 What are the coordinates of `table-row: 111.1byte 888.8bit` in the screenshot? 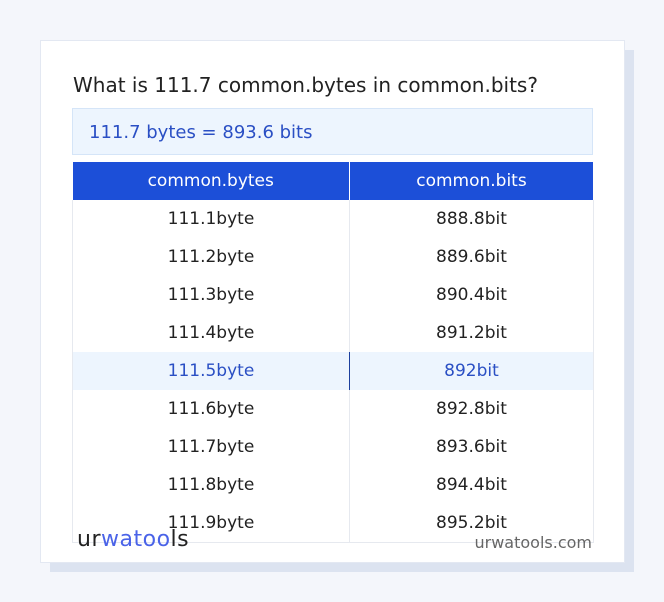 It's located at (333, 219).